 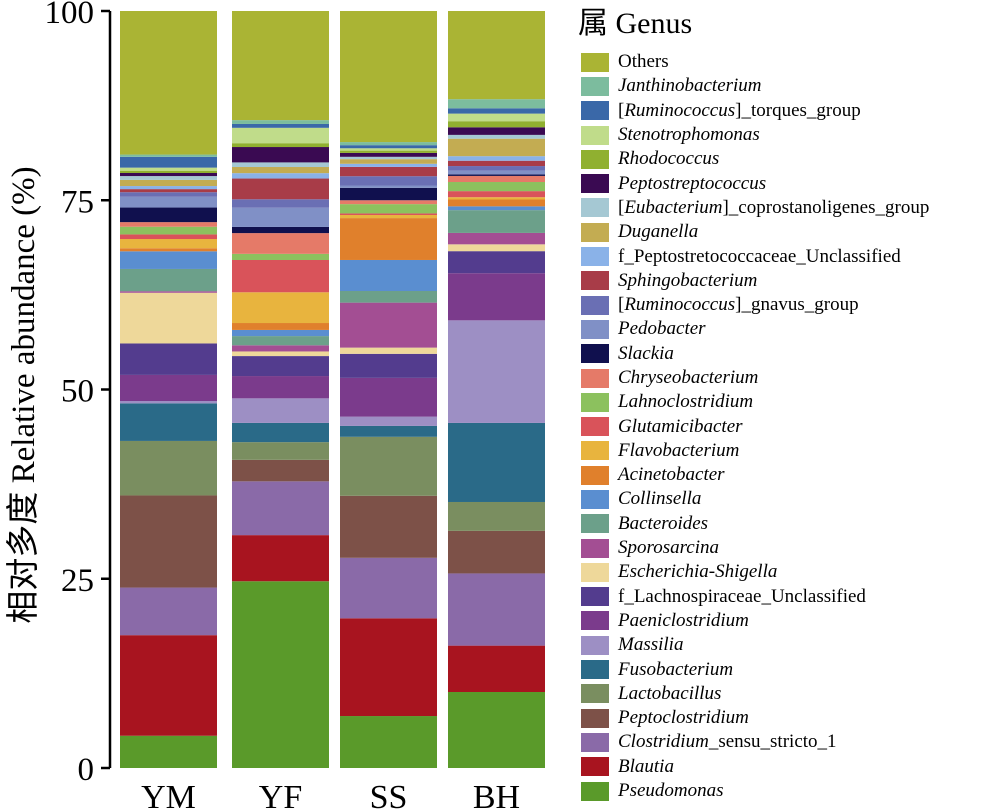 What do you see at coordinates (77, 202) in the screenshot?
I see `y-tick-label: 75` at bounding box center [77, 202].